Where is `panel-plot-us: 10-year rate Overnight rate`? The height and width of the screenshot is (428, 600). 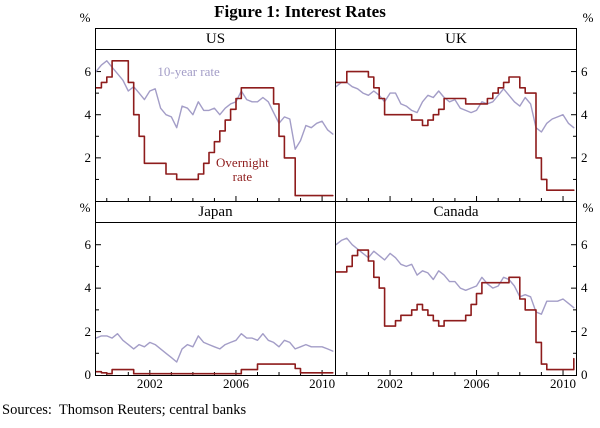 panel-plot-us: 10-year rate Overnight rate is located at coordinates (215, 125).